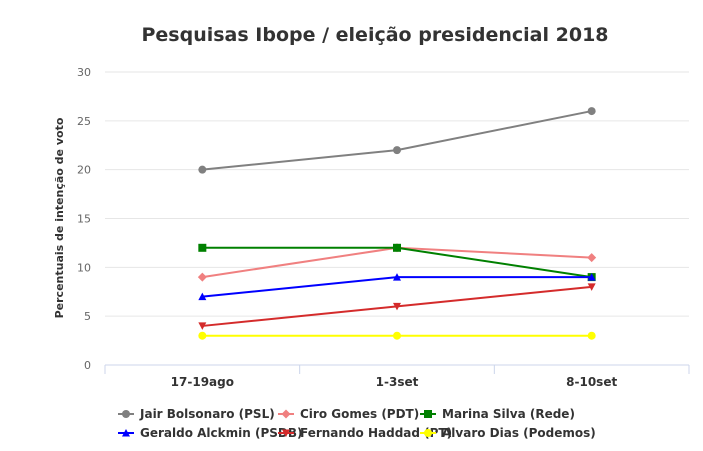 The height and width of the screenshot is (451, 703). Describe the element at coordinates (508, 414) in the screenshot. I see `legend-label: Marina Silva (Rede)` at that location.